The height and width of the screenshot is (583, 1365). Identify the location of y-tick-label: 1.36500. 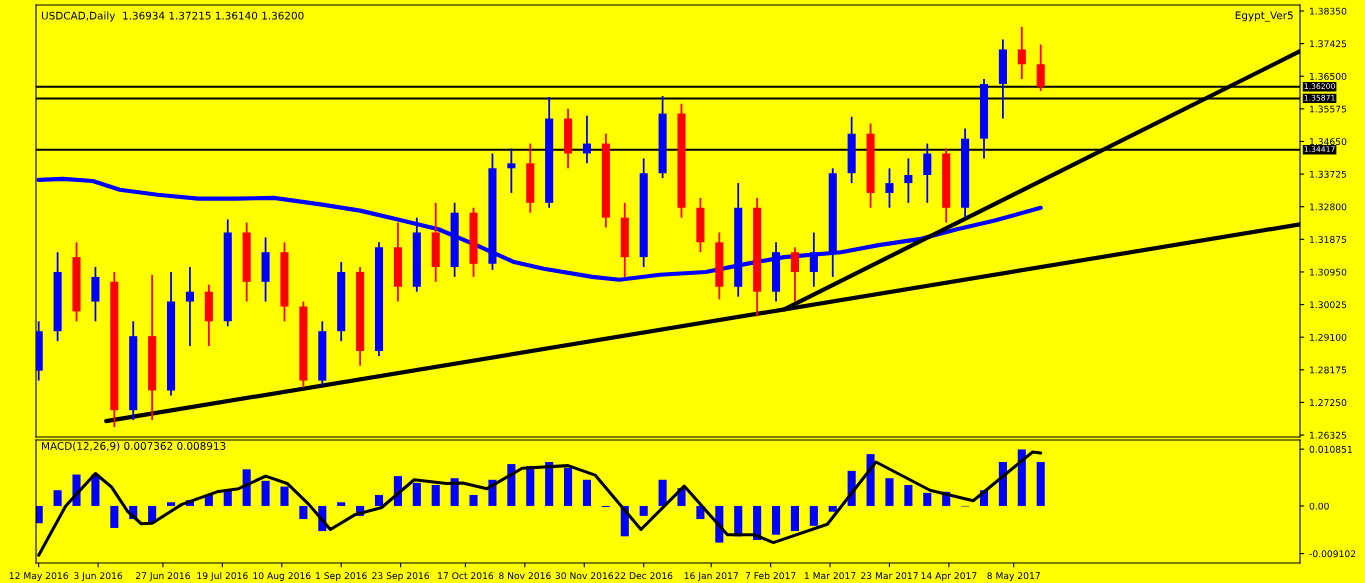
(1328, 76).